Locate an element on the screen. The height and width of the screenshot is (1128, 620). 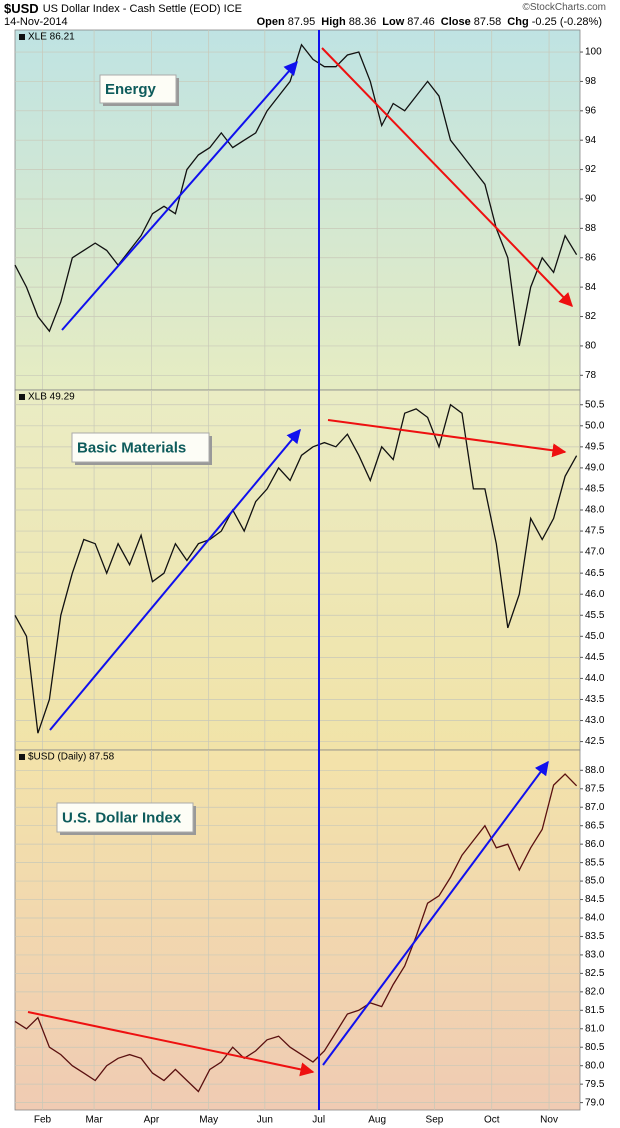
annotation: U.S. Dollar Index is located at coordinates (122, 817).